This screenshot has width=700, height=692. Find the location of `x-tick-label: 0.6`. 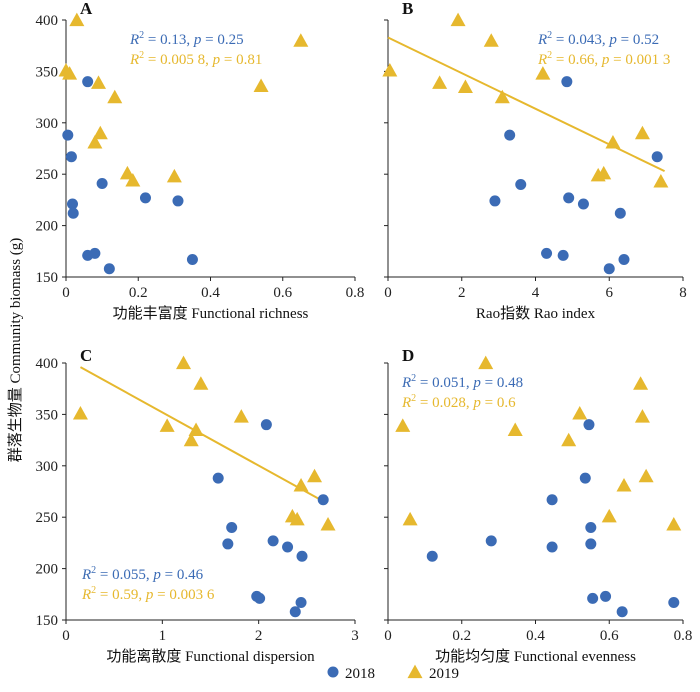

x-tick-label: 0.6 is located at coordinates (282, 293).